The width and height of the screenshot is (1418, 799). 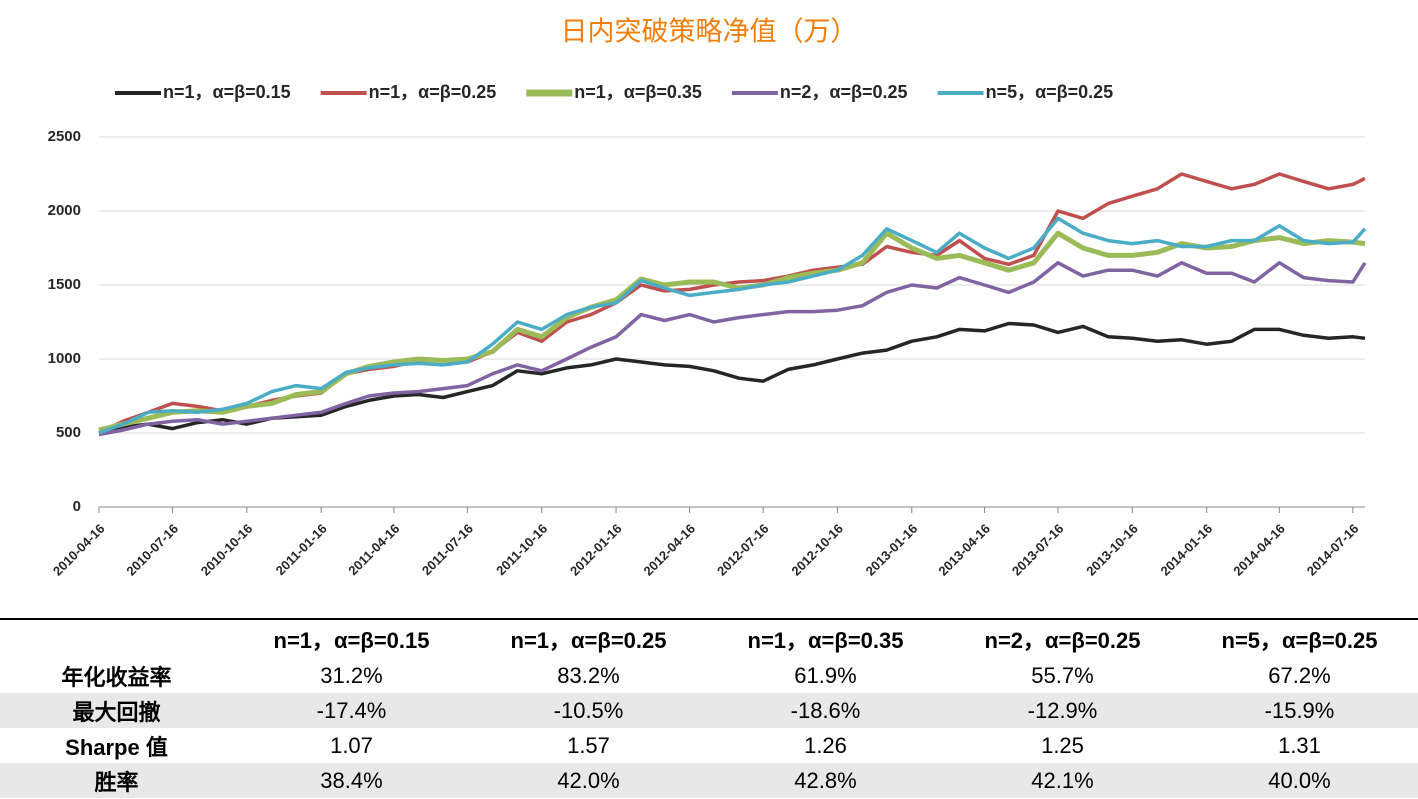 I want to click on cell: 1.07, so click(x=351, y=745).